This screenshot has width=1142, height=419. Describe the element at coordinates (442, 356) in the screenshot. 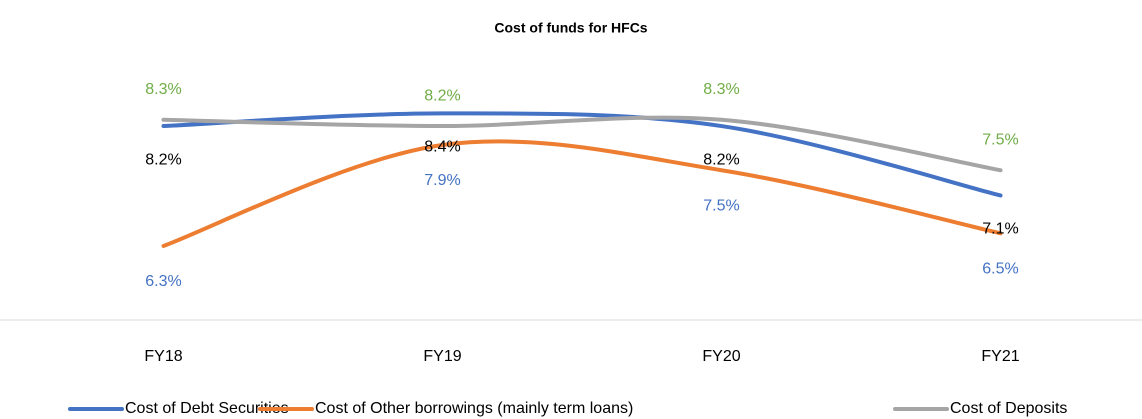

I see `x-tick-label: FY19` at that location.